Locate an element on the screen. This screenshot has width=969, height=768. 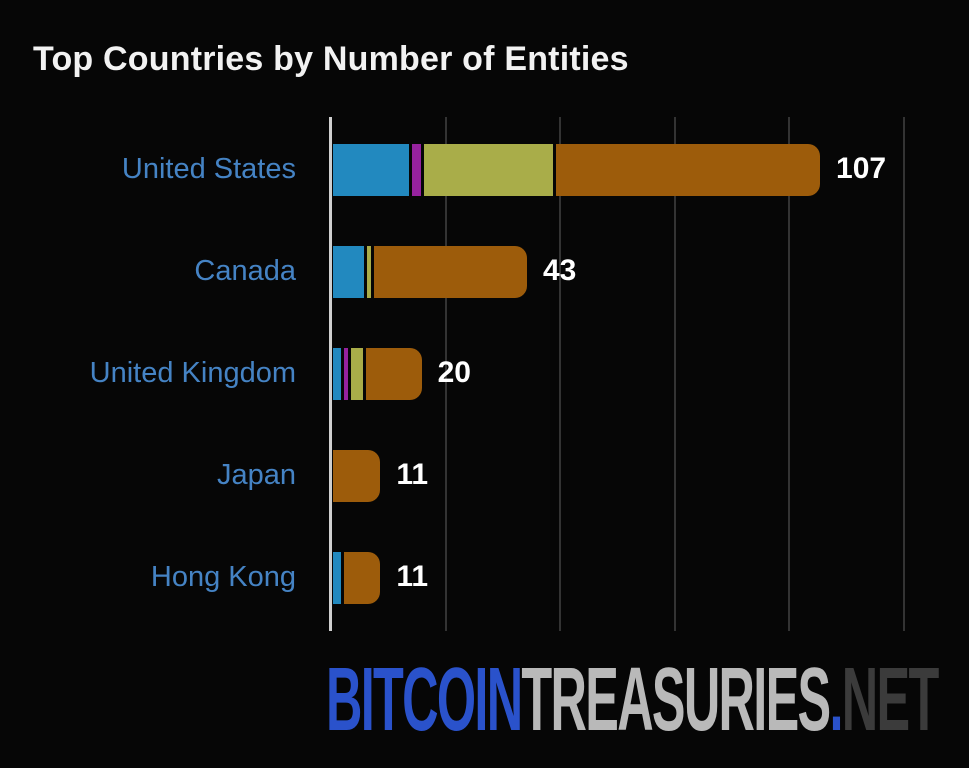
y-axis-line is located at coordinates (330, 374).